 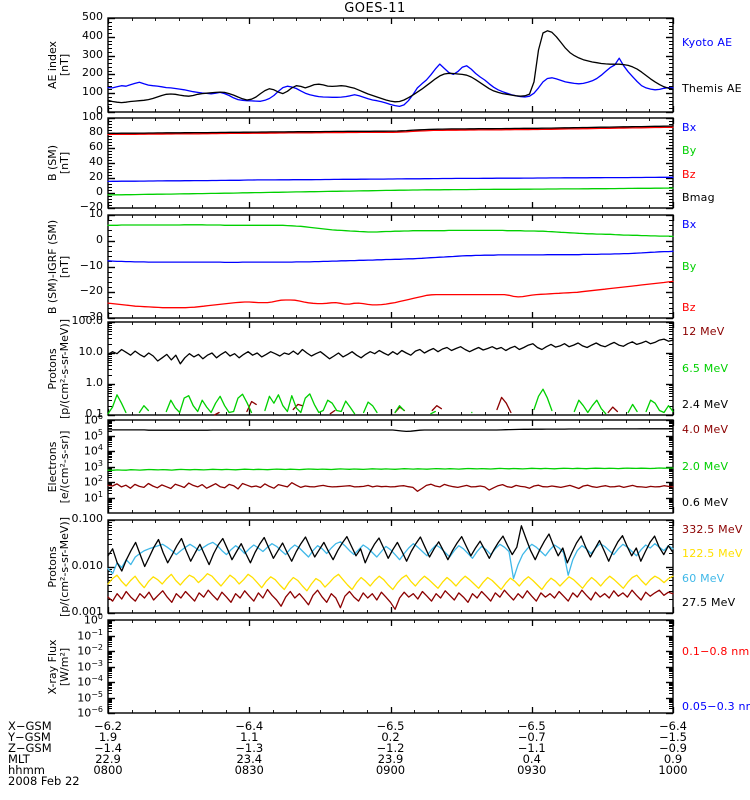 What do you see at coordinates (390, 748) in the screenshot?
I see `footer-value: −1.2` at bounding box center [390, 748].